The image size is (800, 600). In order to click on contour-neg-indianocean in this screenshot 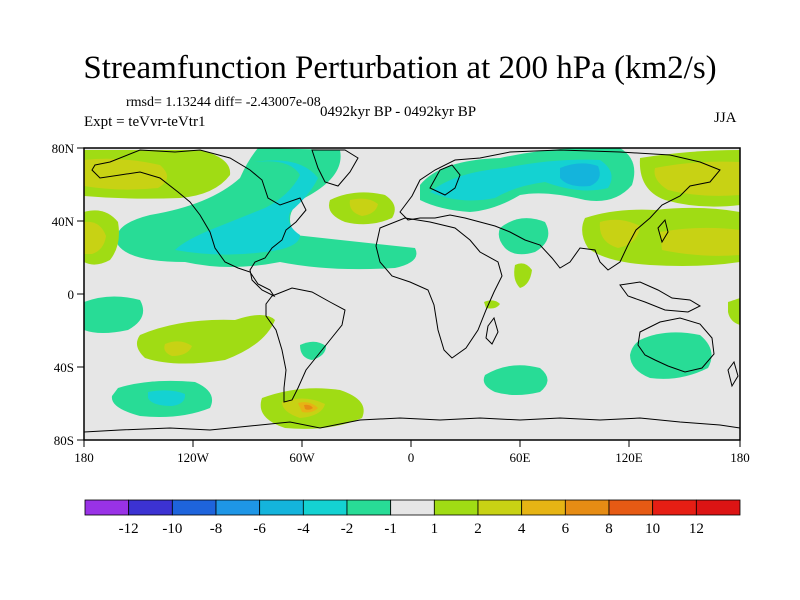, I will do `click(515, 380)`.